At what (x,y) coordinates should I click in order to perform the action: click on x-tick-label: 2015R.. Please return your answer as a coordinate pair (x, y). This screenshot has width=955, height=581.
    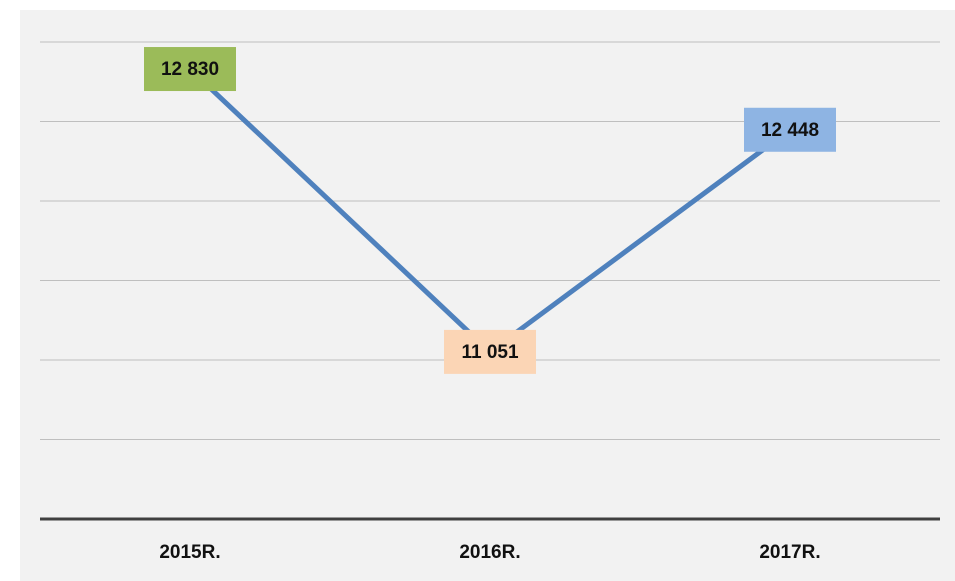
    Looking at the image, I should click on (189, 552).